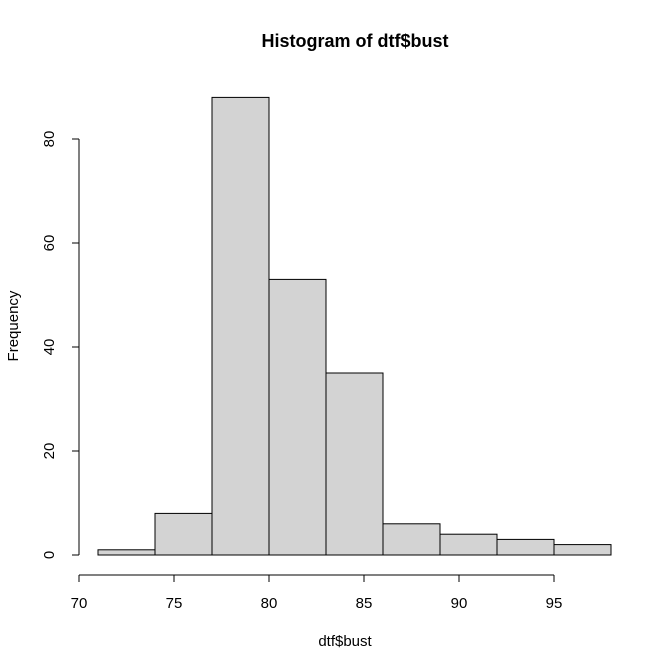  Describe the element at coordinates (13, 325) in the screenshot. I see `y-axis-label: Frequency` at that location.